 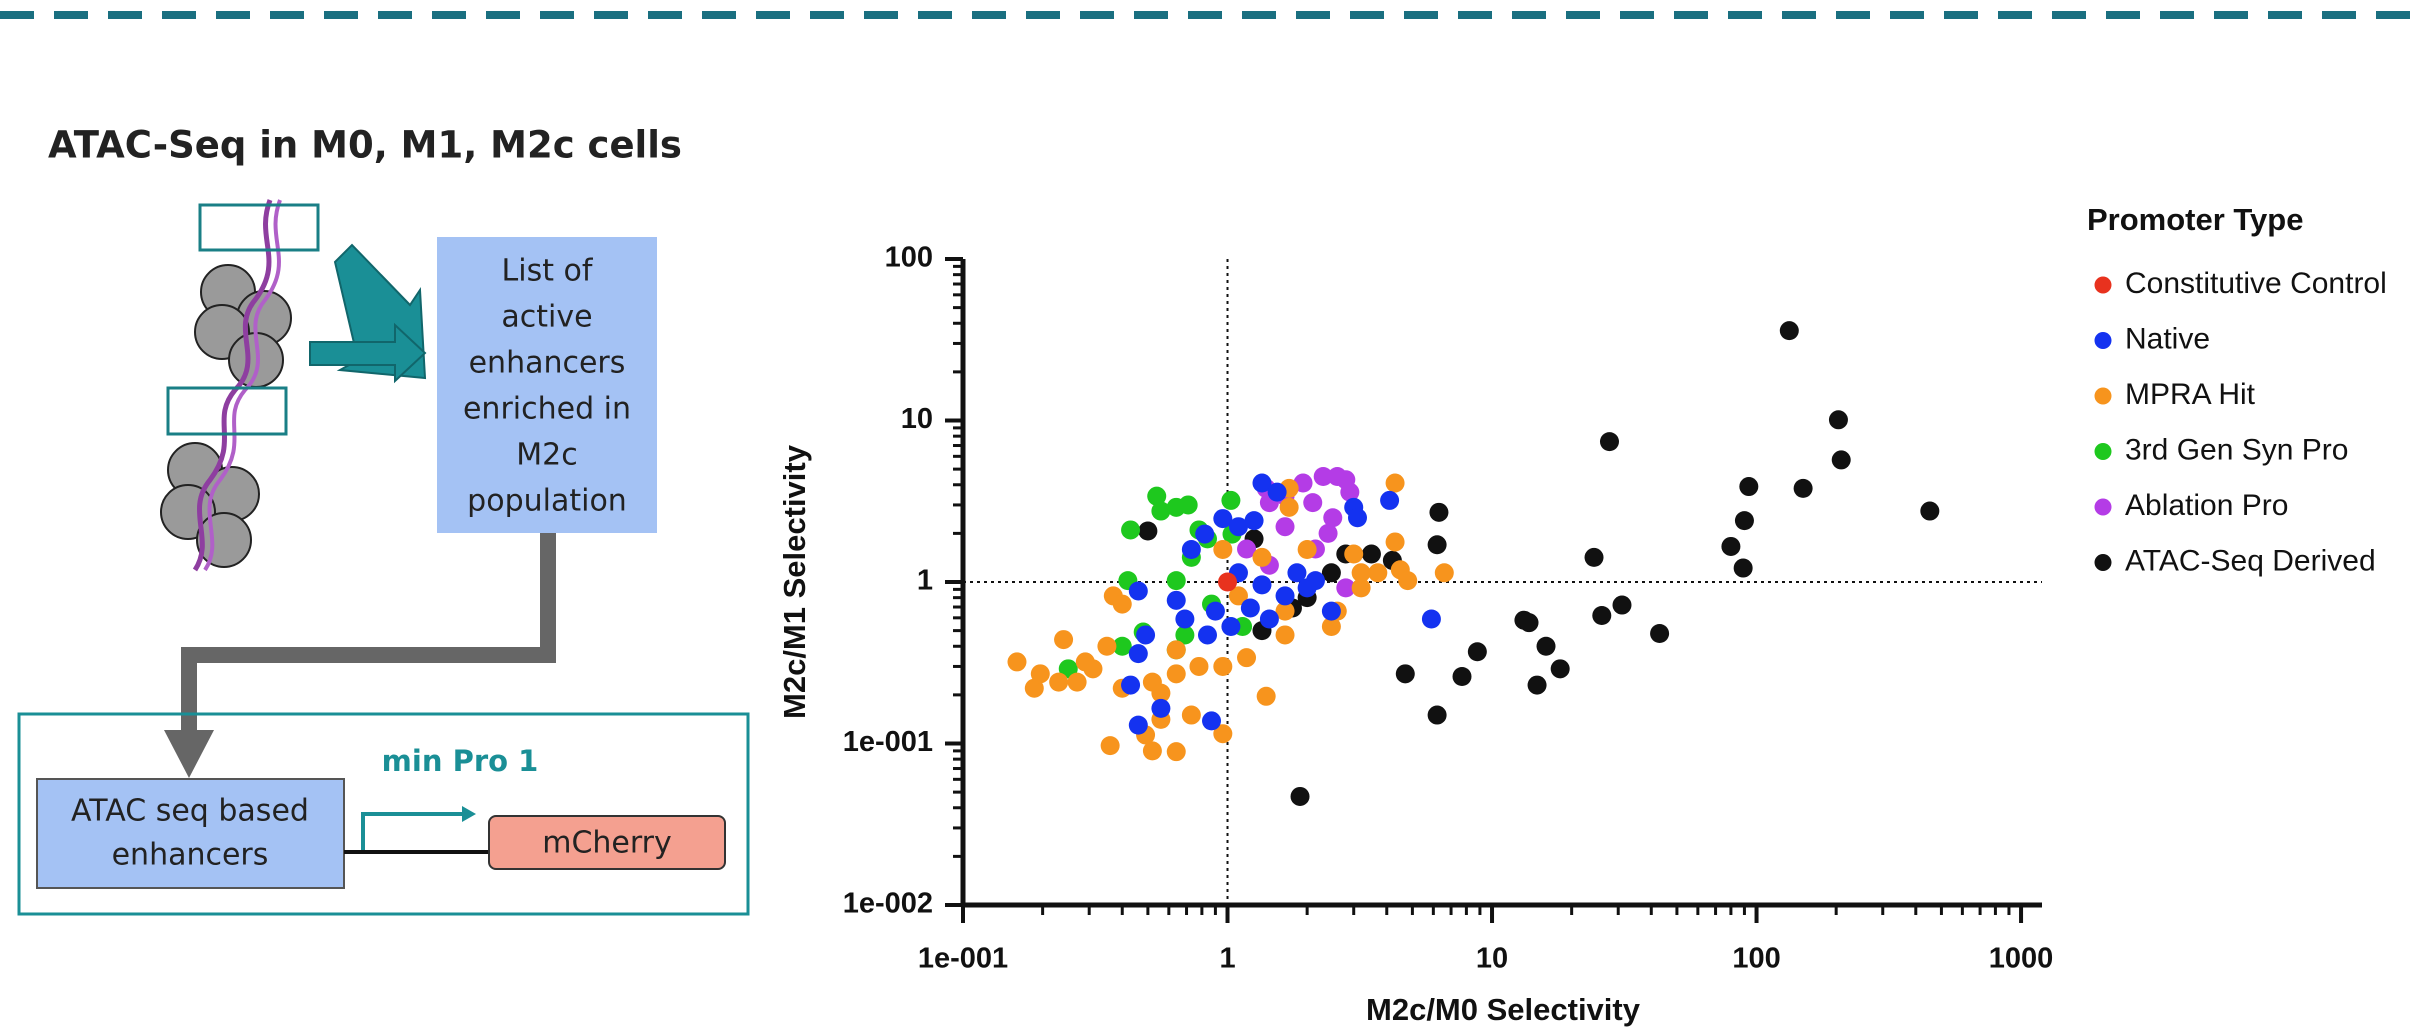 What do you see at coordinates (888, 904) in the screenshot?
I see `y-tick-label: 1e-002` at bounding box center [888, 904].